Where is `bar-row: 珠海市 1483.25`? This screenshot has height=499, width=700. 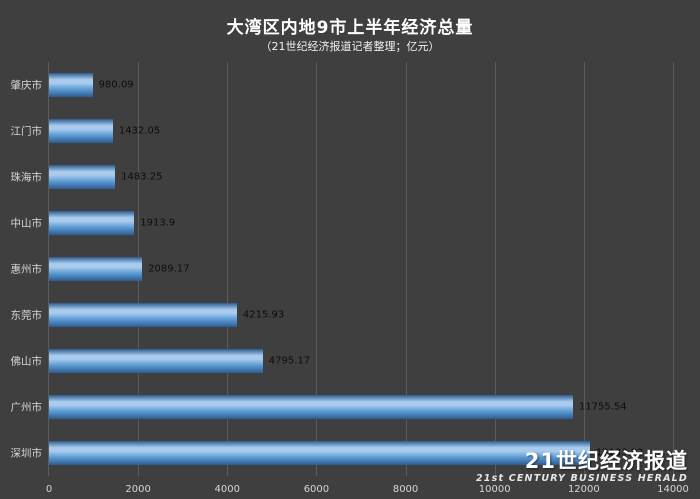
bar-row: 珠海市 1483.25 is located at coordinates (341, 177).